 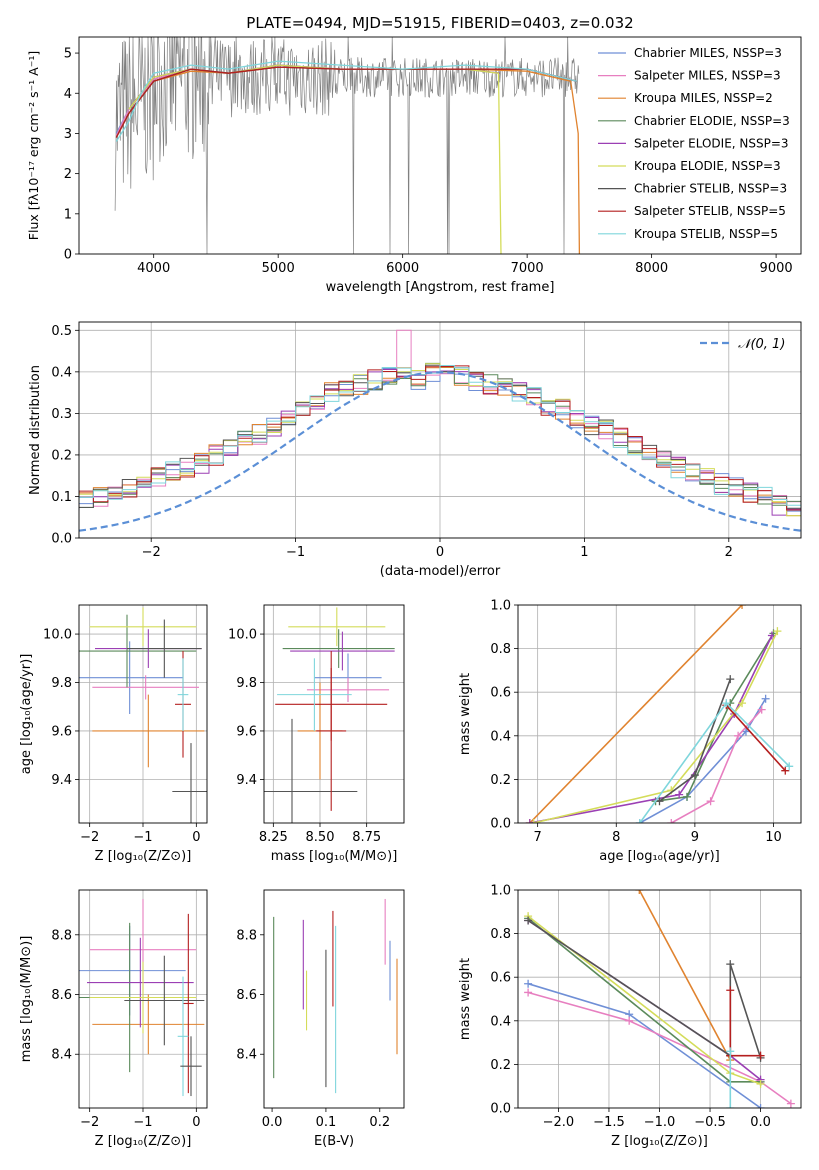 I want to click on legend-label: 𝒩(0, 1), so click(x=761, y=344).